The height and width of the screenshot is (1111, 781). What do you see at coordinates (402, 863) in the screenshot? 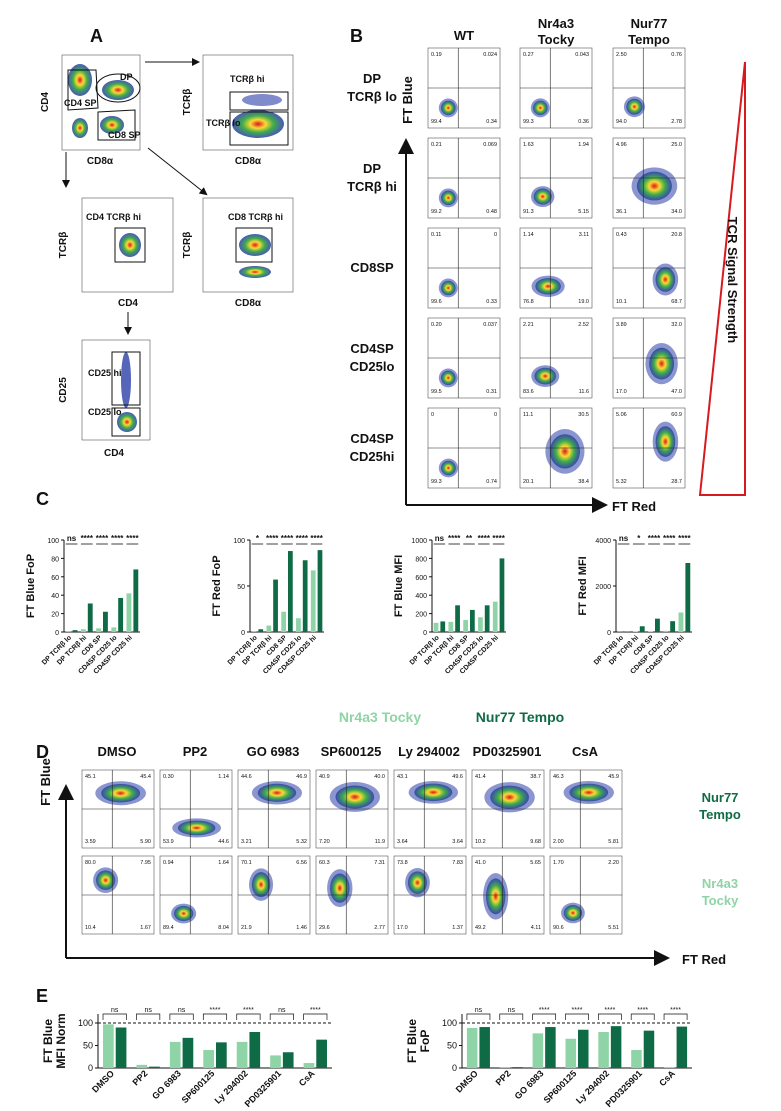
I see `quadrant-value: 73.8` at bounding box center [402, 863].